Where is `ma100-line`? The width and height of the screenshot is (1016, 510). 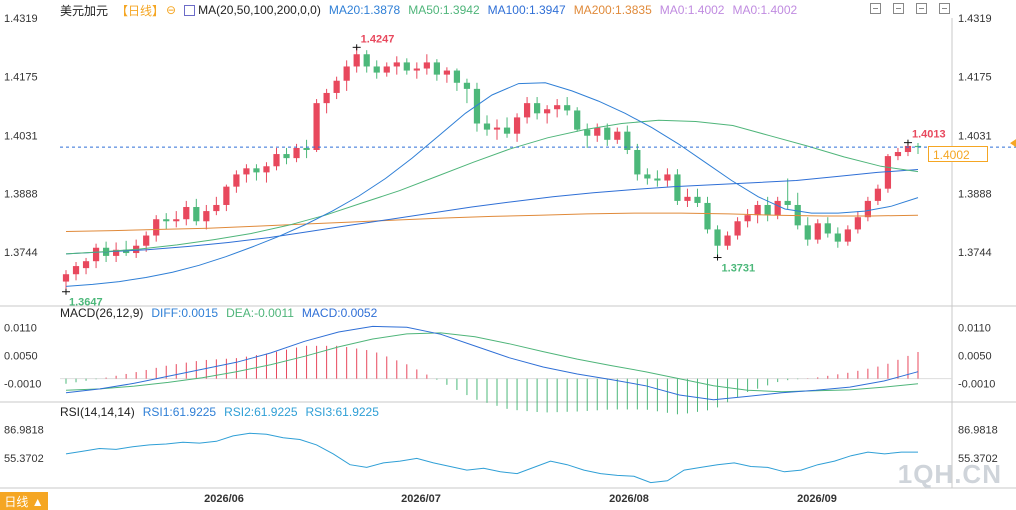 ma100-line is located at coordinates (492, 212).